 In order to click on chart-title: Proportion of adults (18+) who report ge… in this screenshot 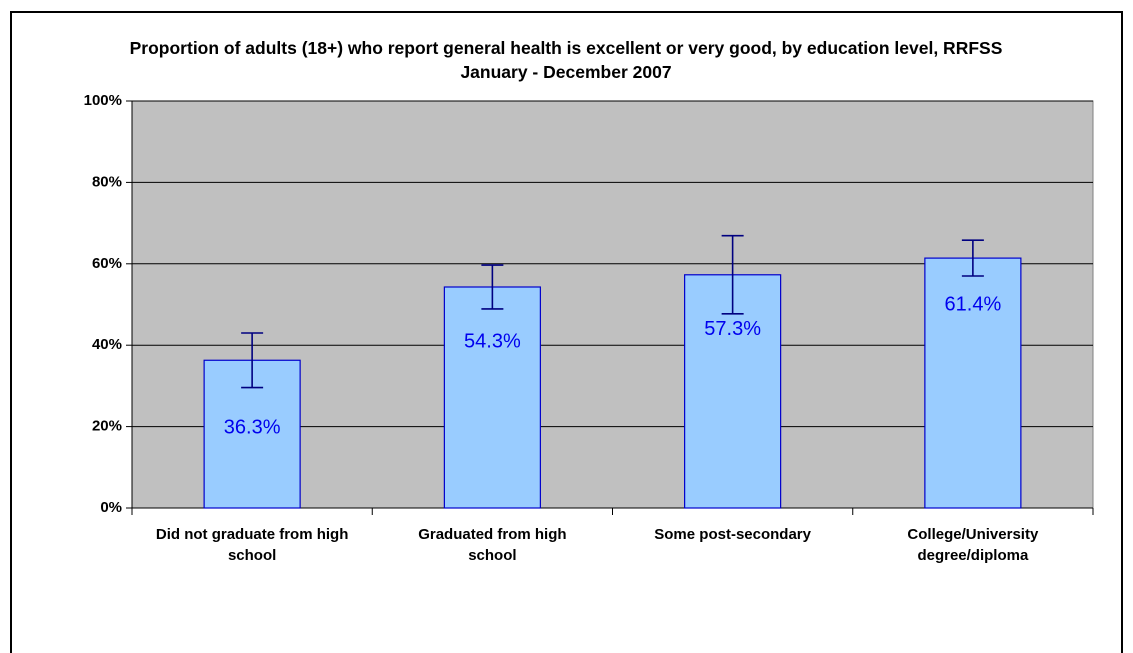, I will do `click(566, 60)`.